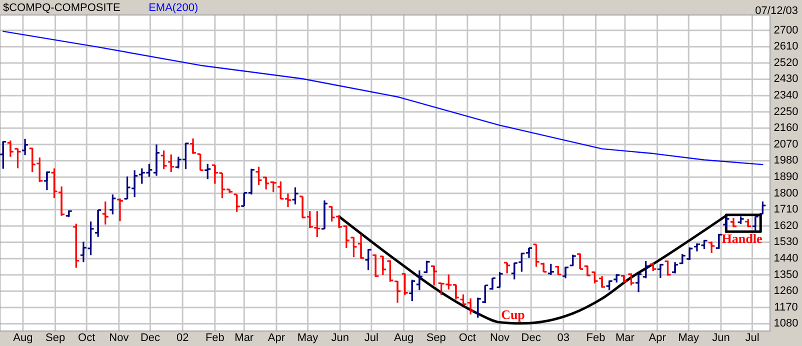 The width and height of the screenshot is (802, 346). What do you see at coordinates (786, 210) in the screenshot?
I see `y-tick-label: 1710` at bounding box center [786, 210].